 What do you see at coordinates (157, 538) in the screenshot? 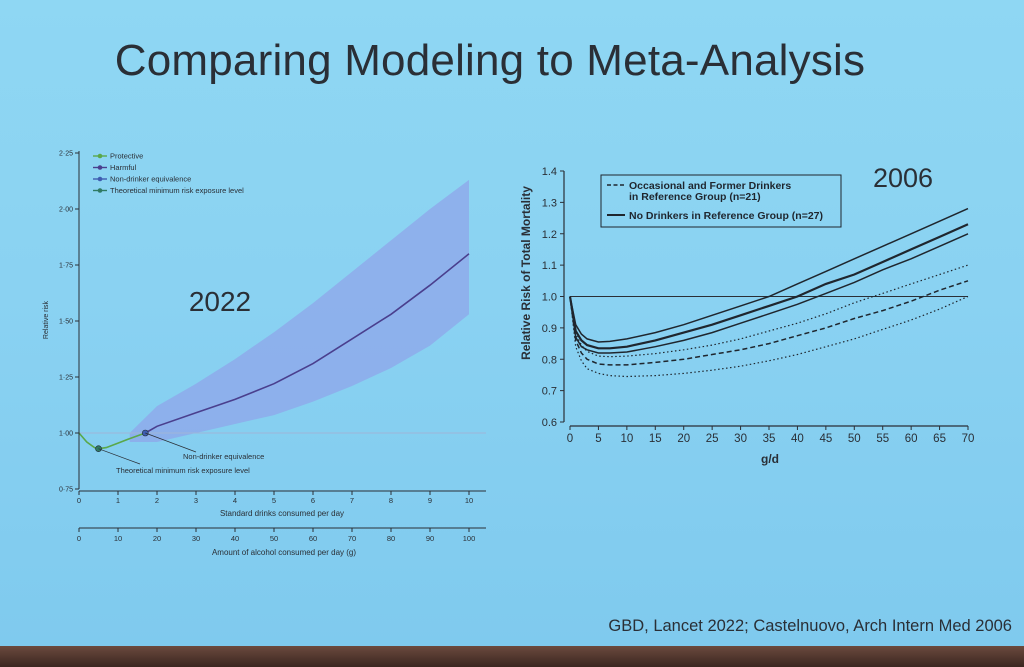
I see `x2-tick-label: 20` at bounding box center [157, 538].